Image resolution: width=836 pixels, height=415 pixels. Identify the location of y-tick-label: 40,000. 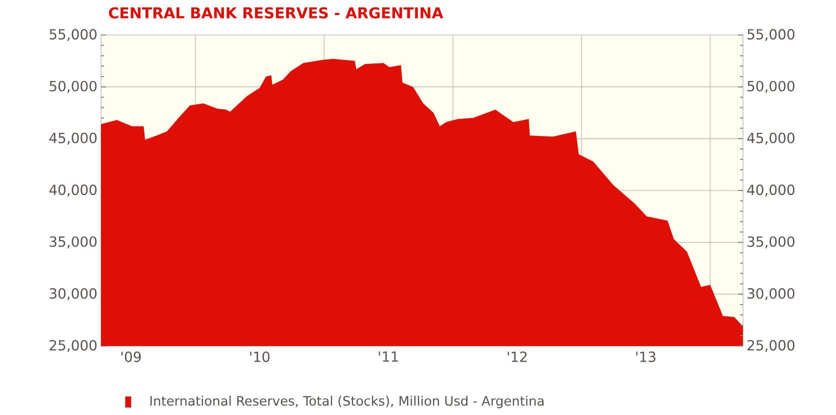
(73, 190).